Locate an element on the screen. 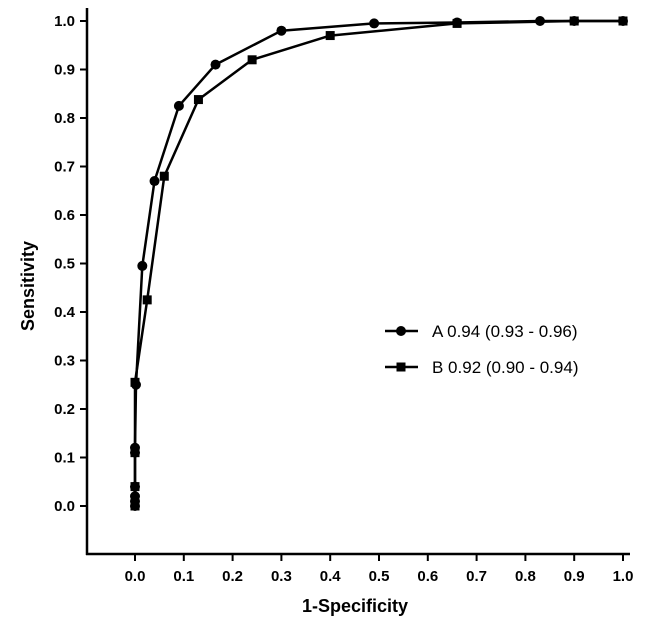  y-tick-label: 0.3 is located at coordinates (64, 361).